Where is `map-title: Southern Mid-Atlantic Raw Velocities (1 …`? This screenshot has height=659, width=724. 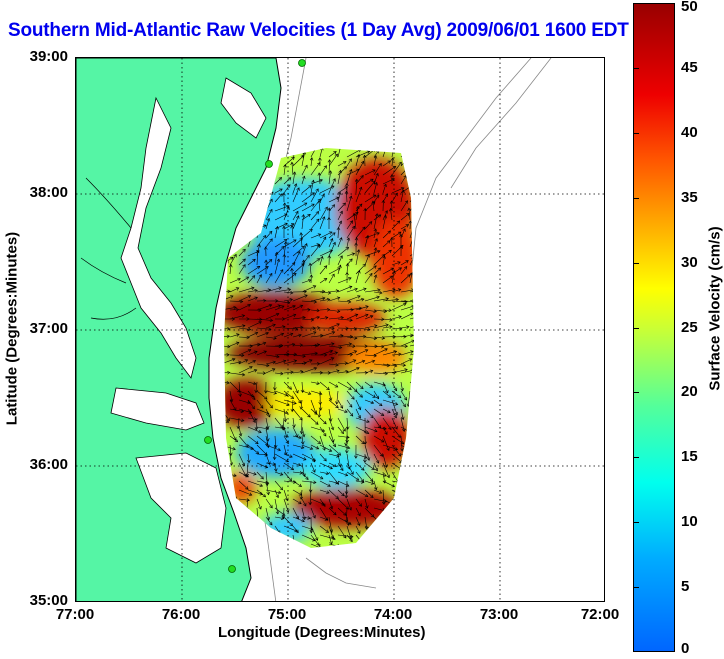
map-title: Southern Mid-Atlantic Raw Velocities (1 … is located at coordinates (318, 30).